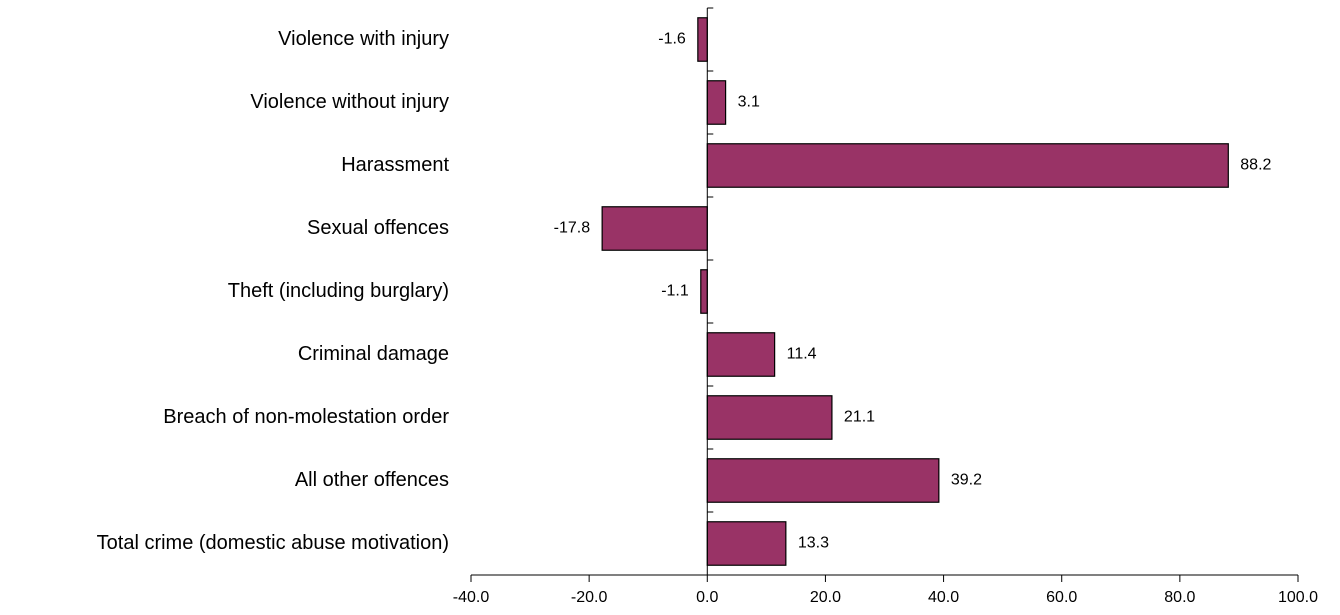 The image size is (1340, 615). I want to click on value-axis-tick-label: -20.0, so click(589, 597).